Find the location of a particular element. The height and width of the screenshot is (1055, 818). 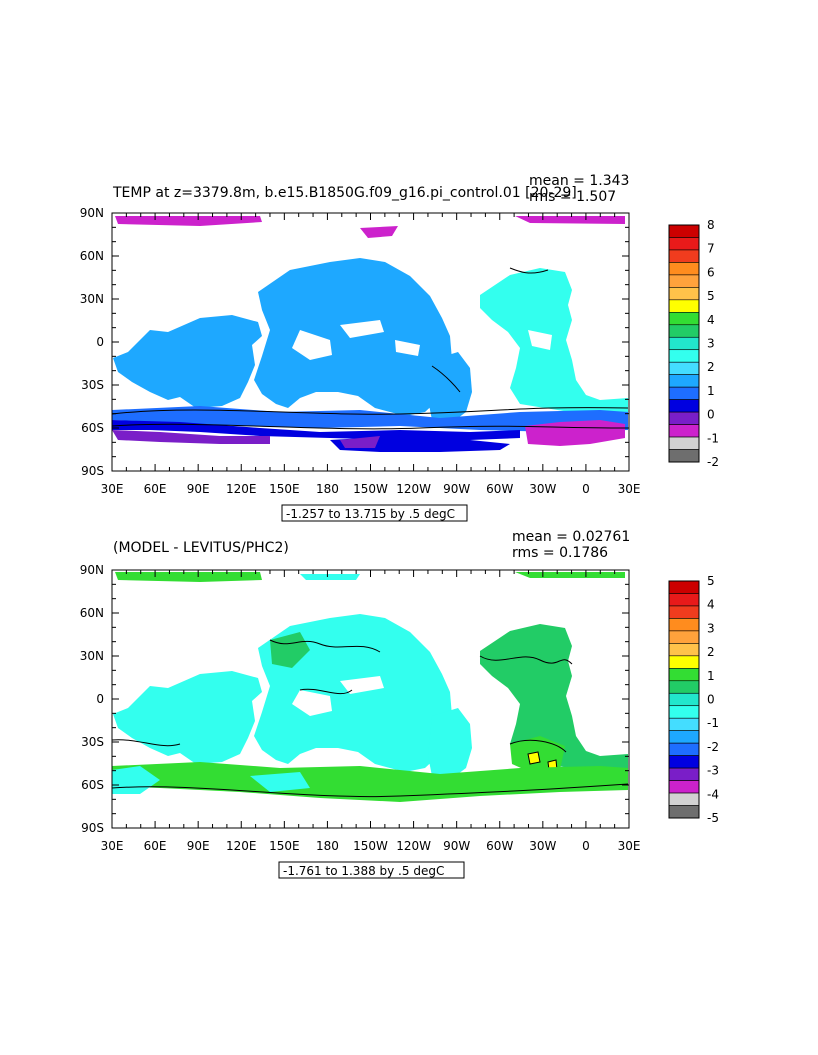

colorbar-label: 6 is located at coordinates (711, 272).